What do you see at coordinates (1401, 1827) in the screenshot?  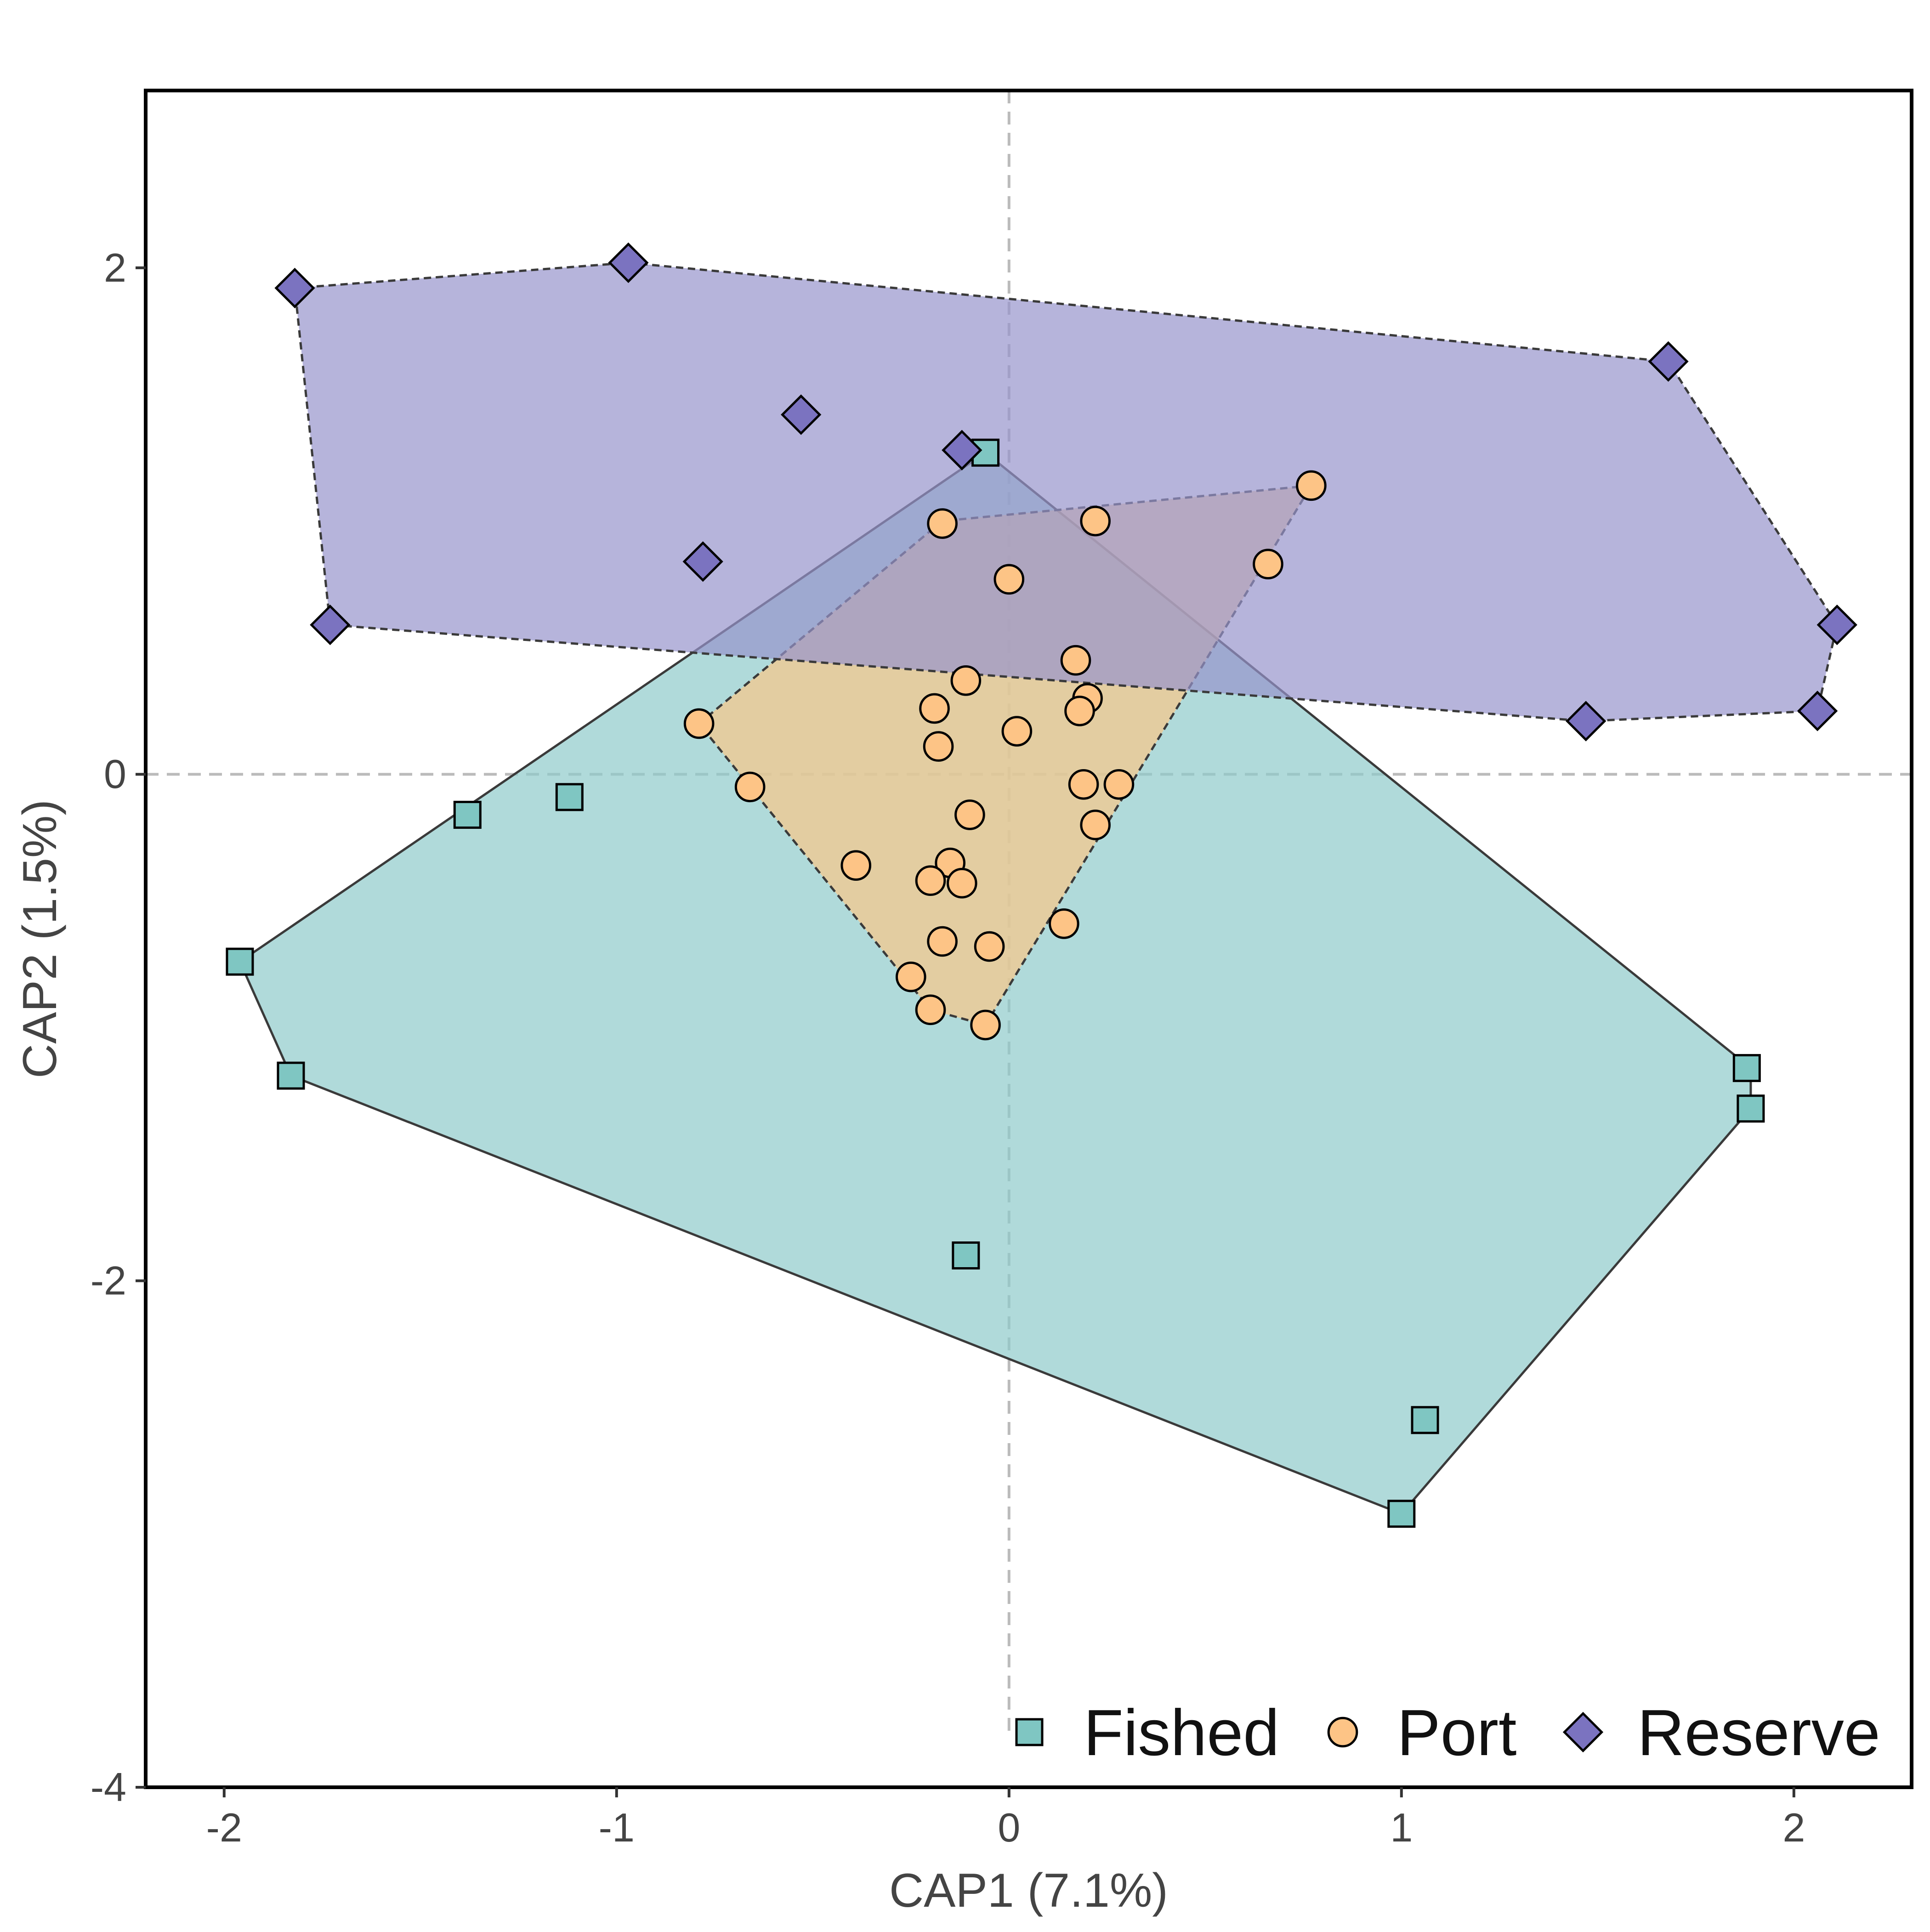 I see `x-tick-label: 1` at bounding box center [1401, 1827].